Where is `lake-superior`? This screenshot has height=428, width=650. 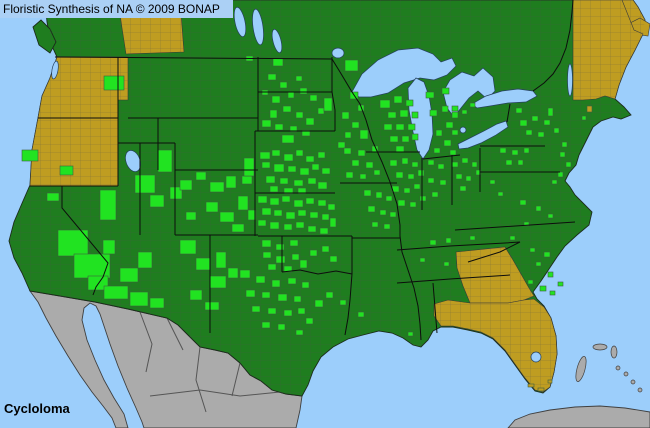
lake-superior is located at coordinates (404, 72).